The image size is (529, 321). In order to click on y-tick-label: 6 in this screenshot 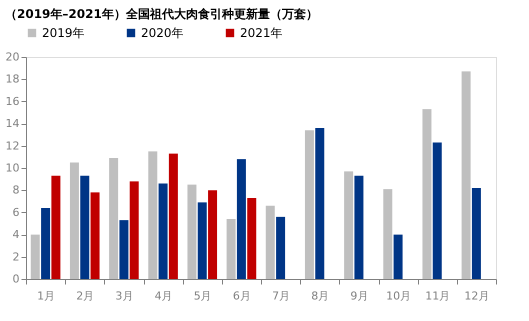, I will do `click(16, 212)`.